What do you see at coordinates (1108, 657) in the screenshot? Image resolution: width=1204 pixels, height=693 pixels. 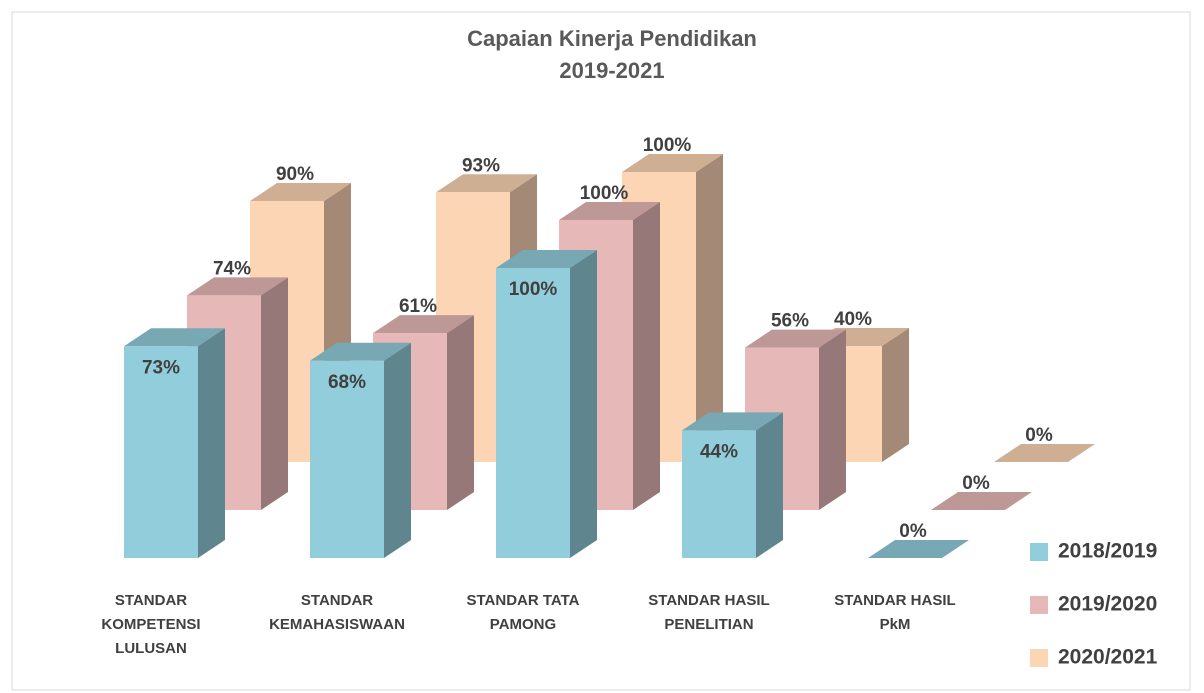 I see `legend-label: 2020/2021` at bounding box center [1108, 657].